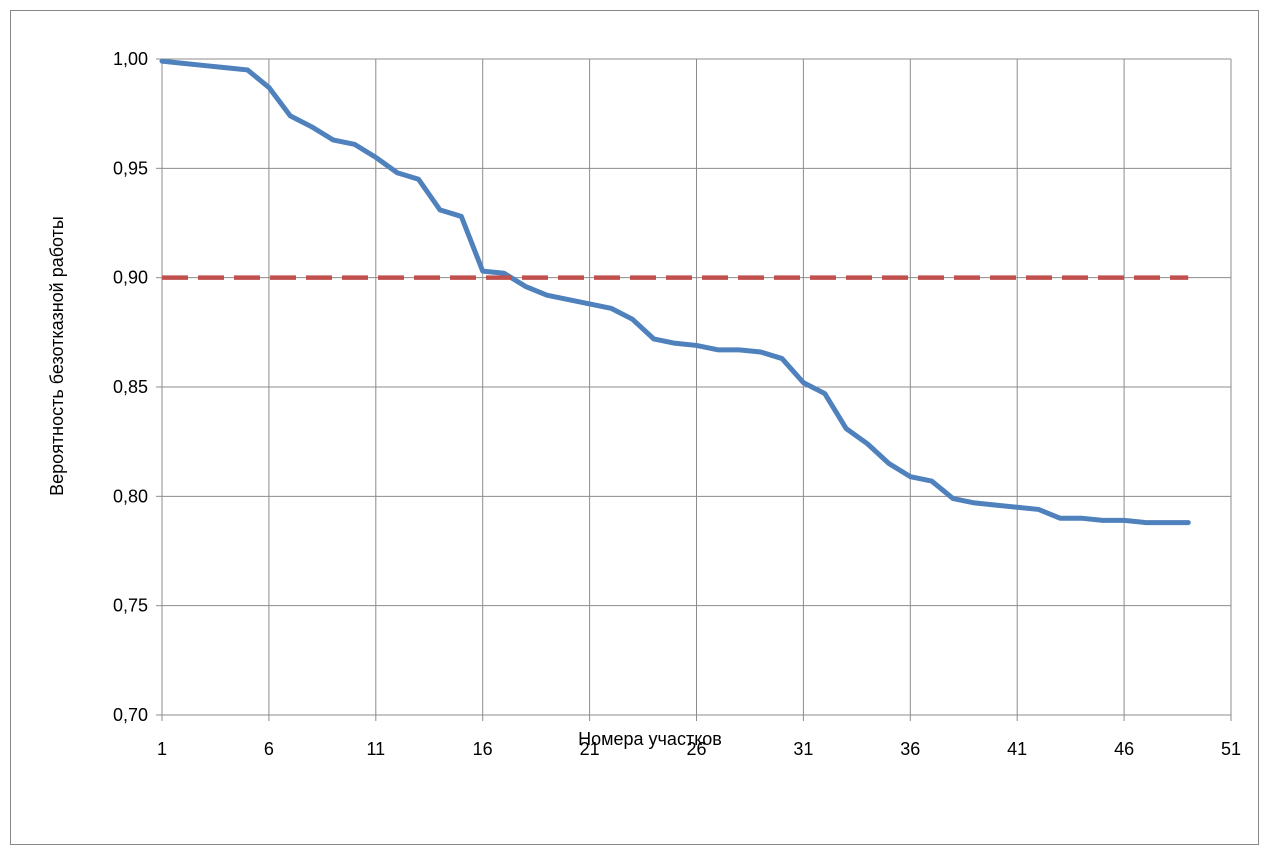 The width and height of the screenshot is (1263, 849). I want to click on y-tick-label: 0,90, so click(130, 278).